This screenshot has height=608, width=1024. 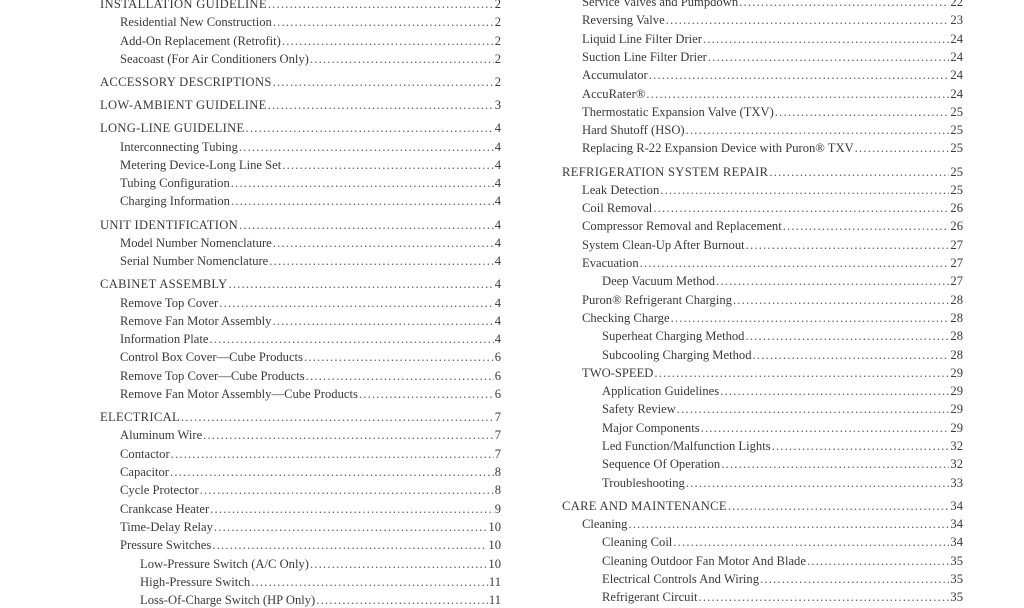 I want to click on toc-entry: Liquid Line Filter Drier 24, so click(x=762, y=39).